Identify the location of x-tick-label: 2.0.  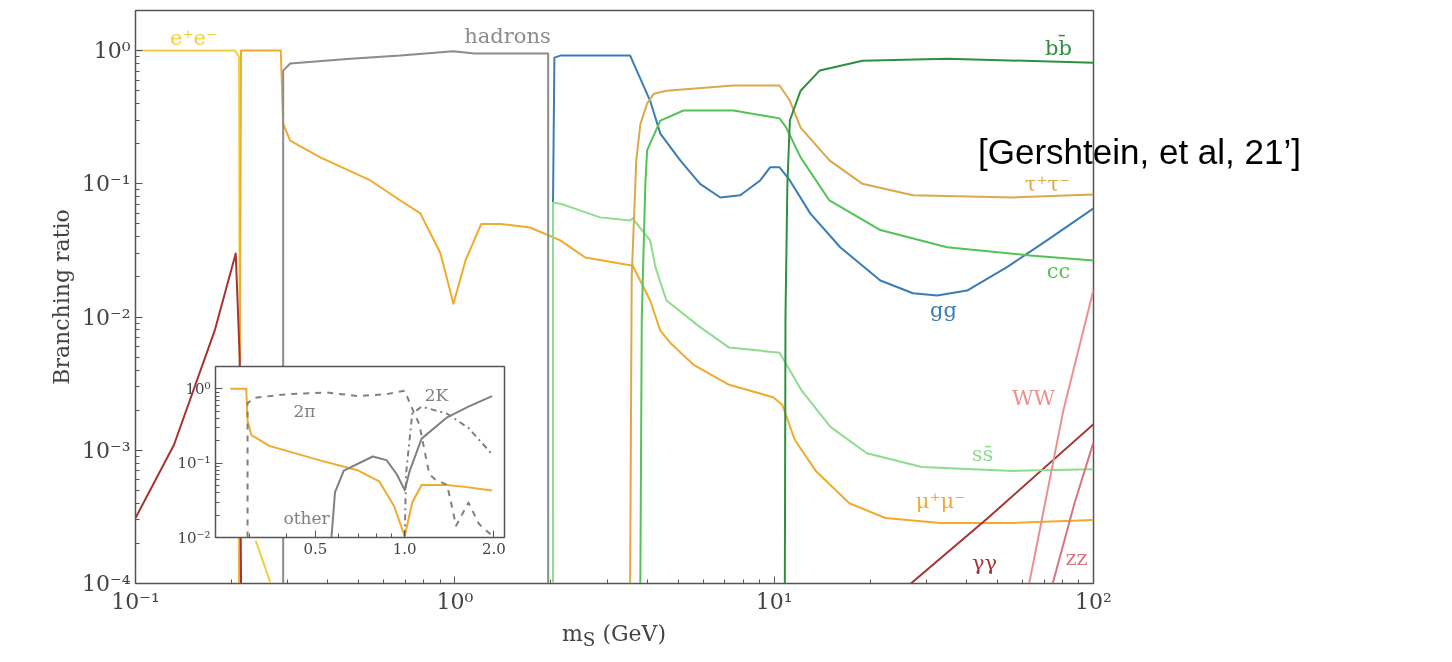
(494, 548).